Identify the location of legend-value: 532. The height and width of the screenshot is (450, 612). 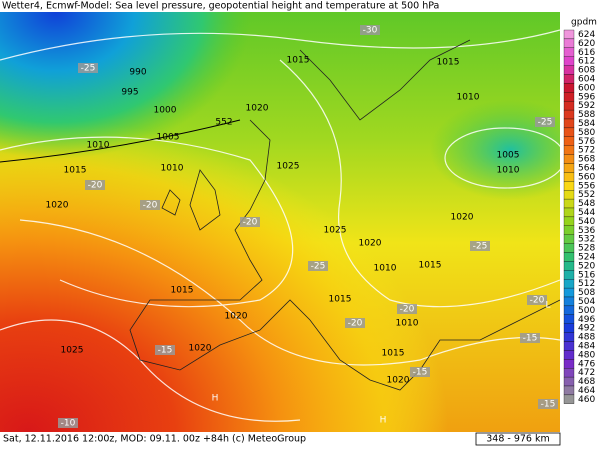
(586, 240).